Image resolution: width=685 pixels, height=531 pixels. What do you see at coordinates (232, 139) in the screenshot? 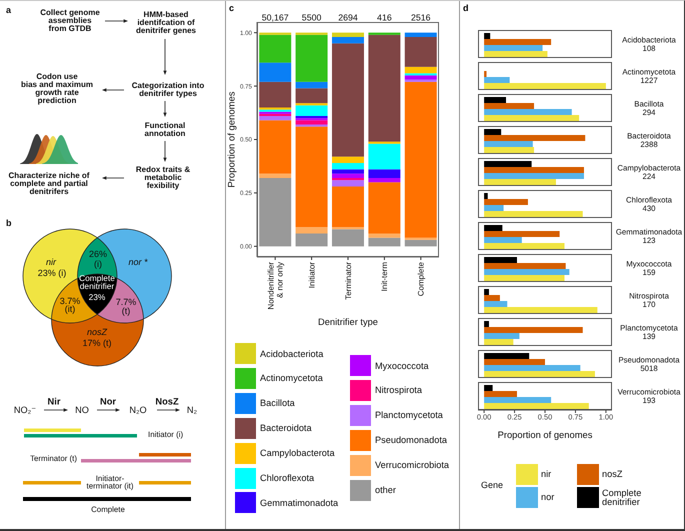
I see `y-axis-title: Proportion of genomes` at bounding box center [232, 139].